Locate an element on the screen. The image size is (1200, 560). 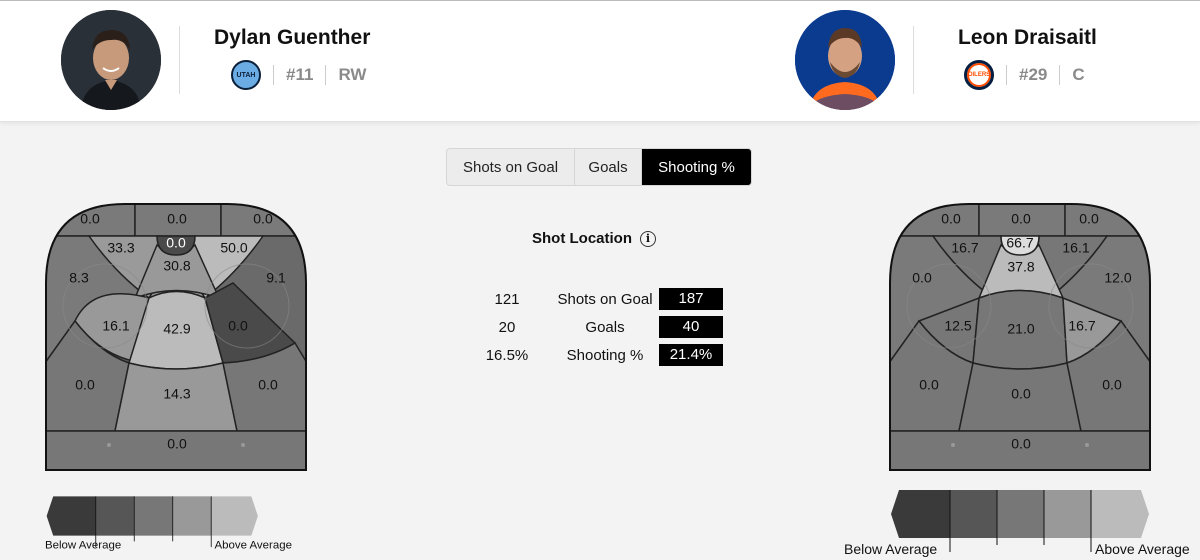
player-meta: UTAH #11 RW is located at coordinates (298, 75).